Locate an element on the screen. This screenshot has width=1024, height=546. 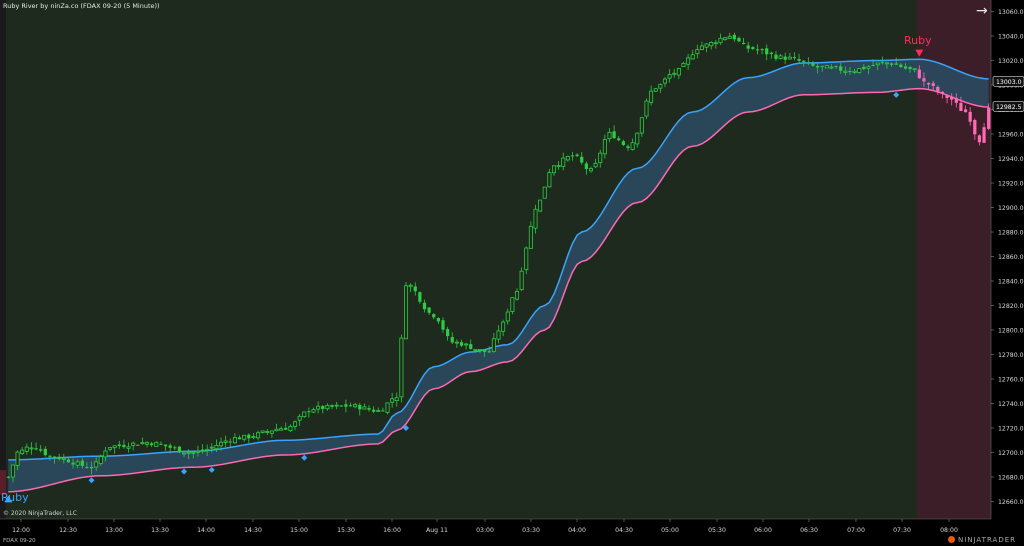
brand-logo: NINJATRADER is located at coordinates (981, 540).